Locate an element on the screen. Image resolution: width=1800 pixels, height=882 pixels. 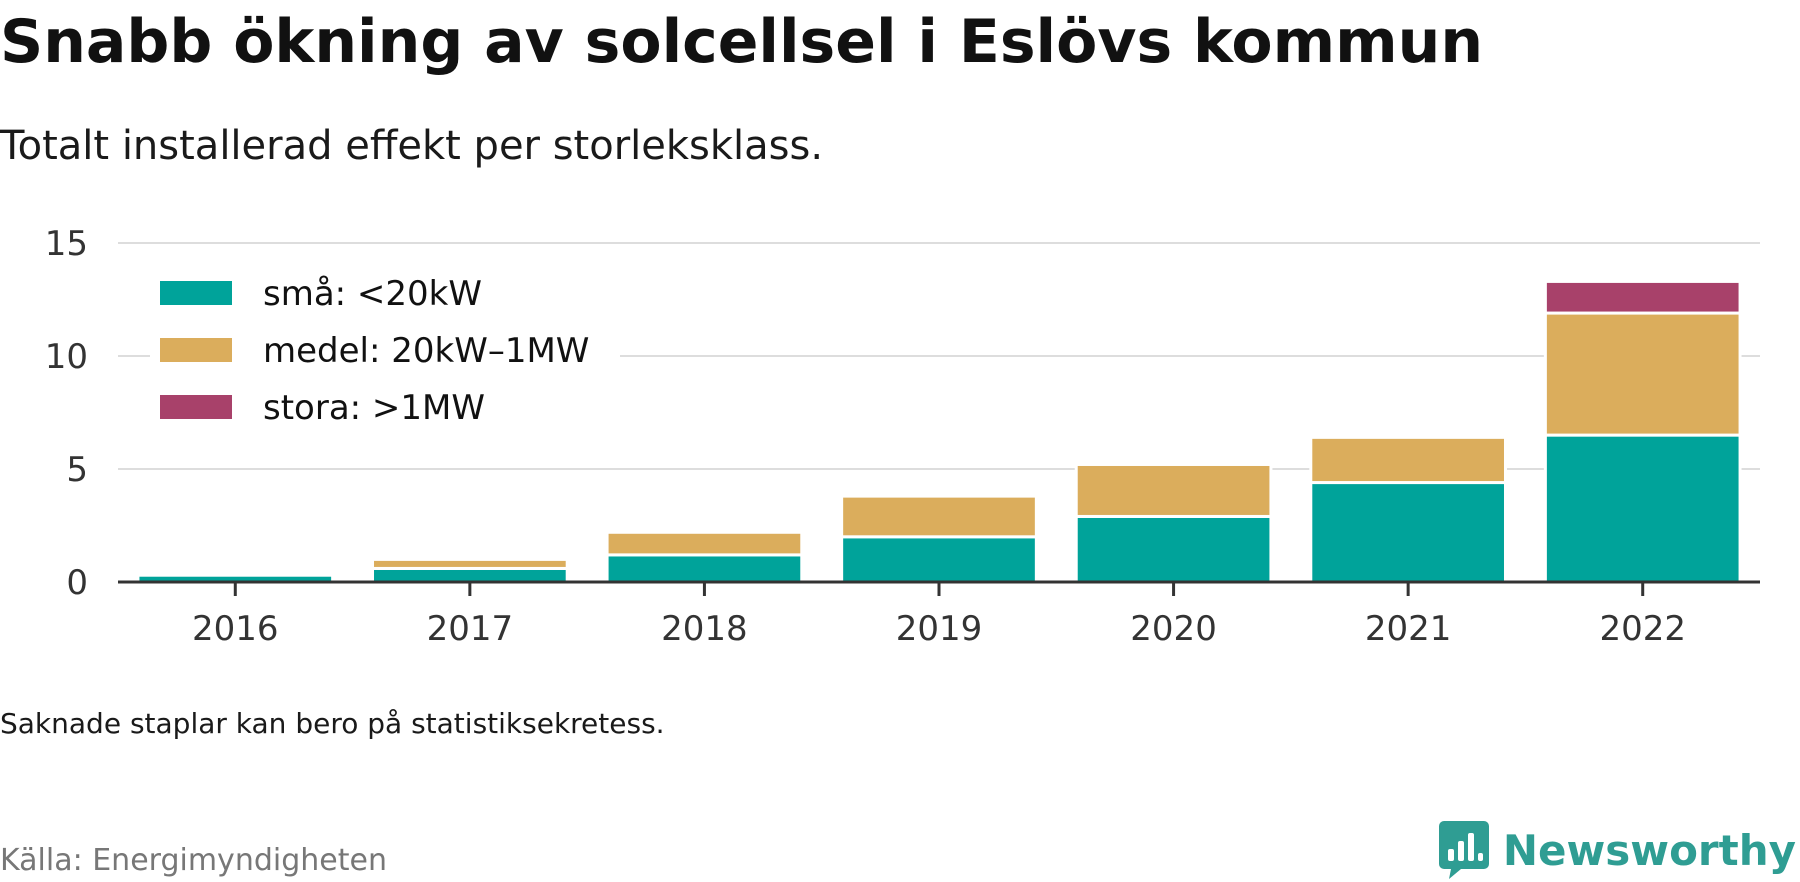
y-axis-ticks: 0 5 10 15 is located at coordinates (66, 413).